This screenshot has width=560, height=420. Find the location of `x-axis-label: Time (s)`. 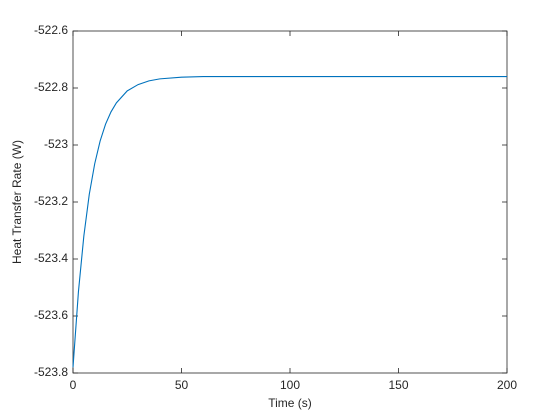

x-axis-label: Time (s) is located at coordinates (290, 403).